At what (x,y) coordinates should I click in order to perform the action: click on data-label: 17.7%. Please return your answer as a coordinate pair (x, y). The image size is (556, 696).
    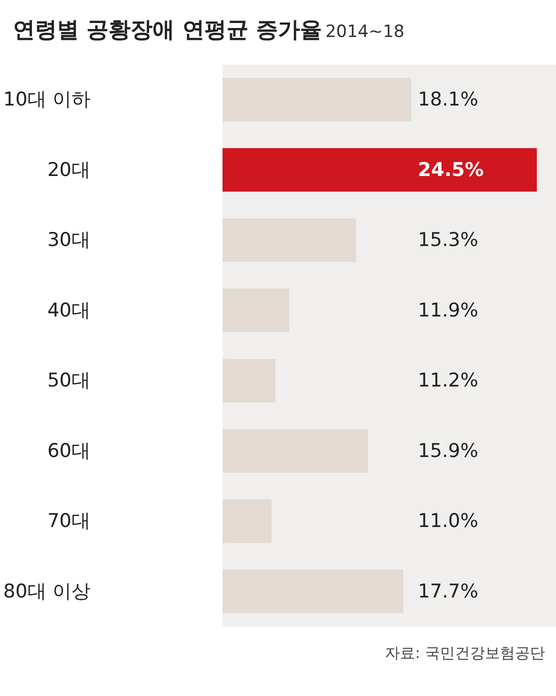
    Looking at the image, I should click on (448, 591).